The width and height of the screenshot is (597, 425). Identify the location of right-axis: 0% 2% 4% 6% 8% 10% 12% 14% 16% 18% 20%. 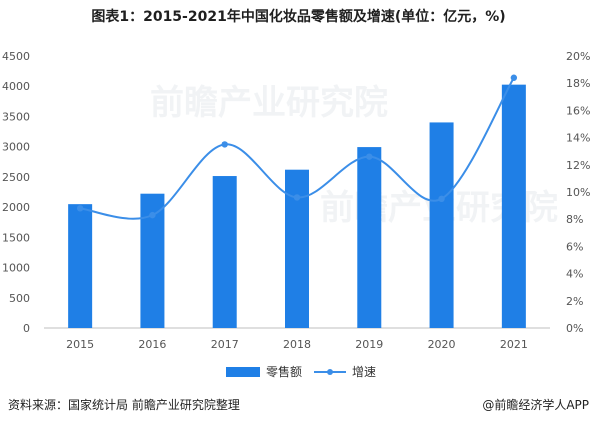
(578, 192).